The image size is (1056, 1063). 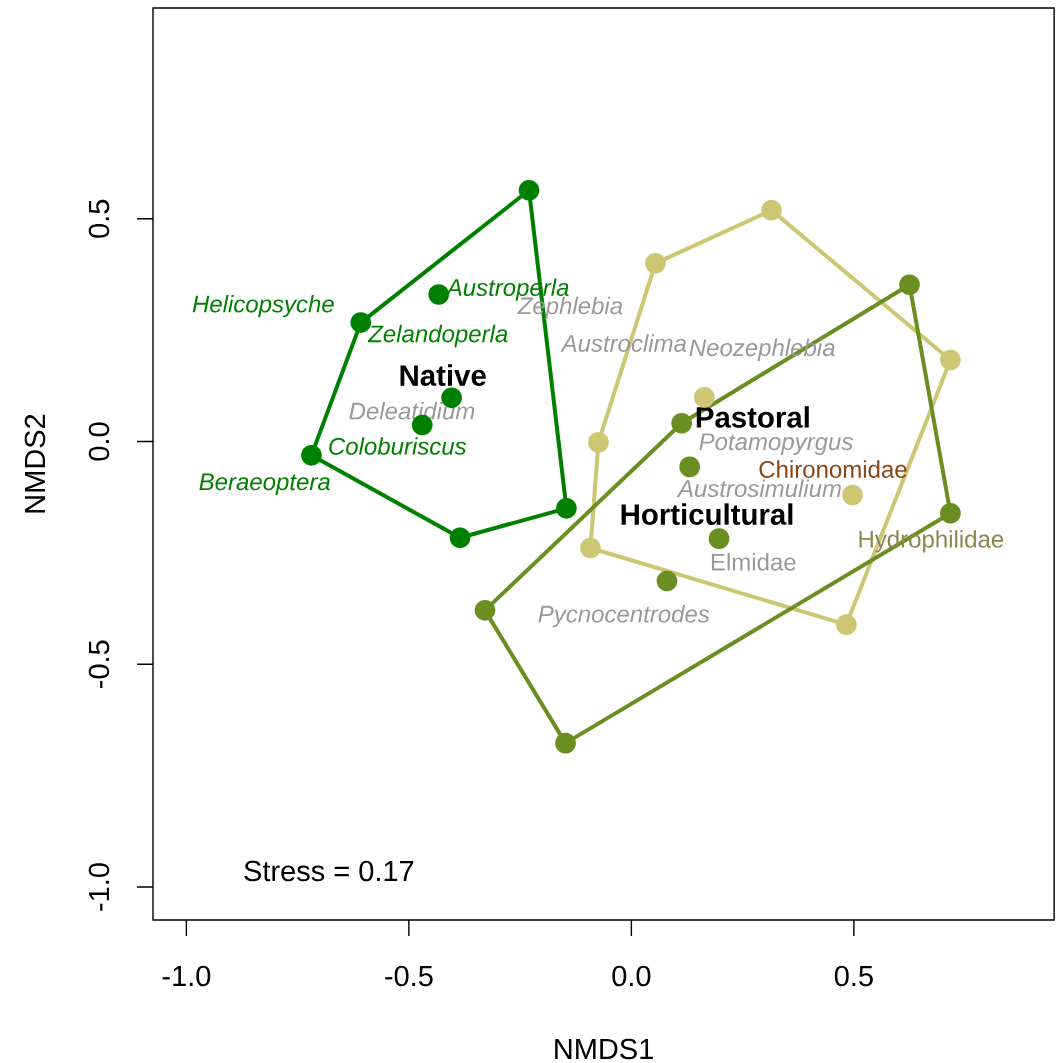 What do you see at coordinates (833, 469) in the screenshot?
I see `annotation: Chironomidae` at bounding box center [833, 469].